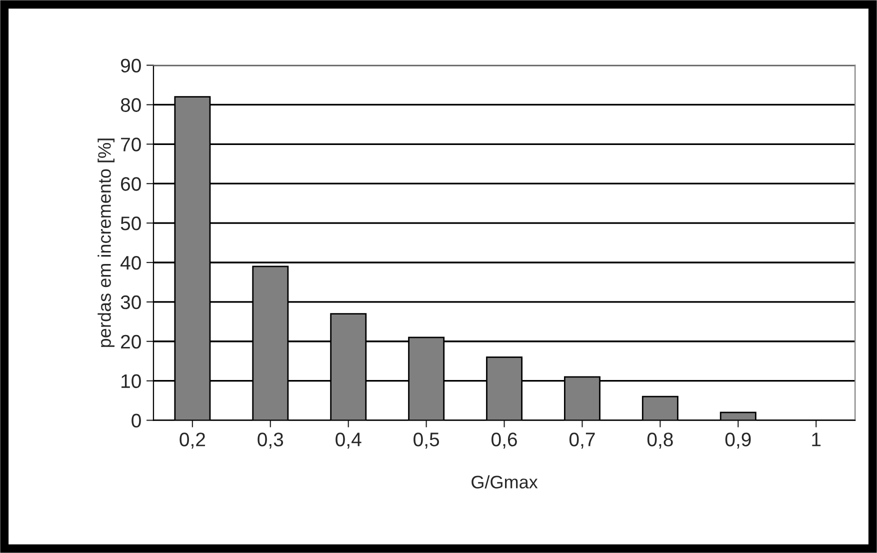 The image size is (877, 553). What do you see at coordinates (582, 440) in the screenshot?
I see `x-tick-label: 0,7` at bounding box center [582, 440].